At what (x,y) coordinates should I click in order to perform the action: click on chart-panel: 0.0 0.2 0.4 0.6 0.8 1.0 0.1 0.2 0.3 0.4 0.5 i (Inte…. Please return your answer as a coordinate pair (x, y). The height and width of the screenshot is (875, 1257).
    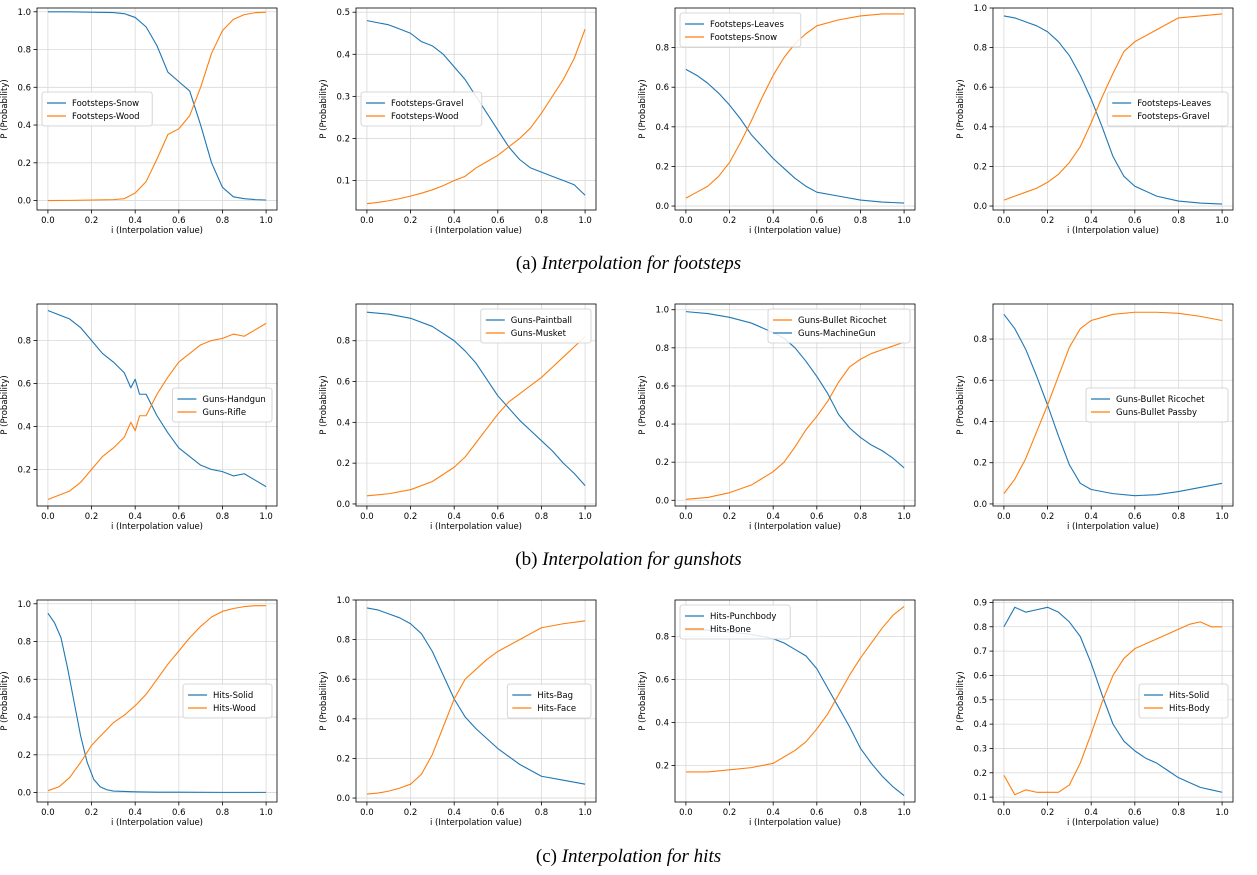
    Looking at the image, I should click on (458, 121).